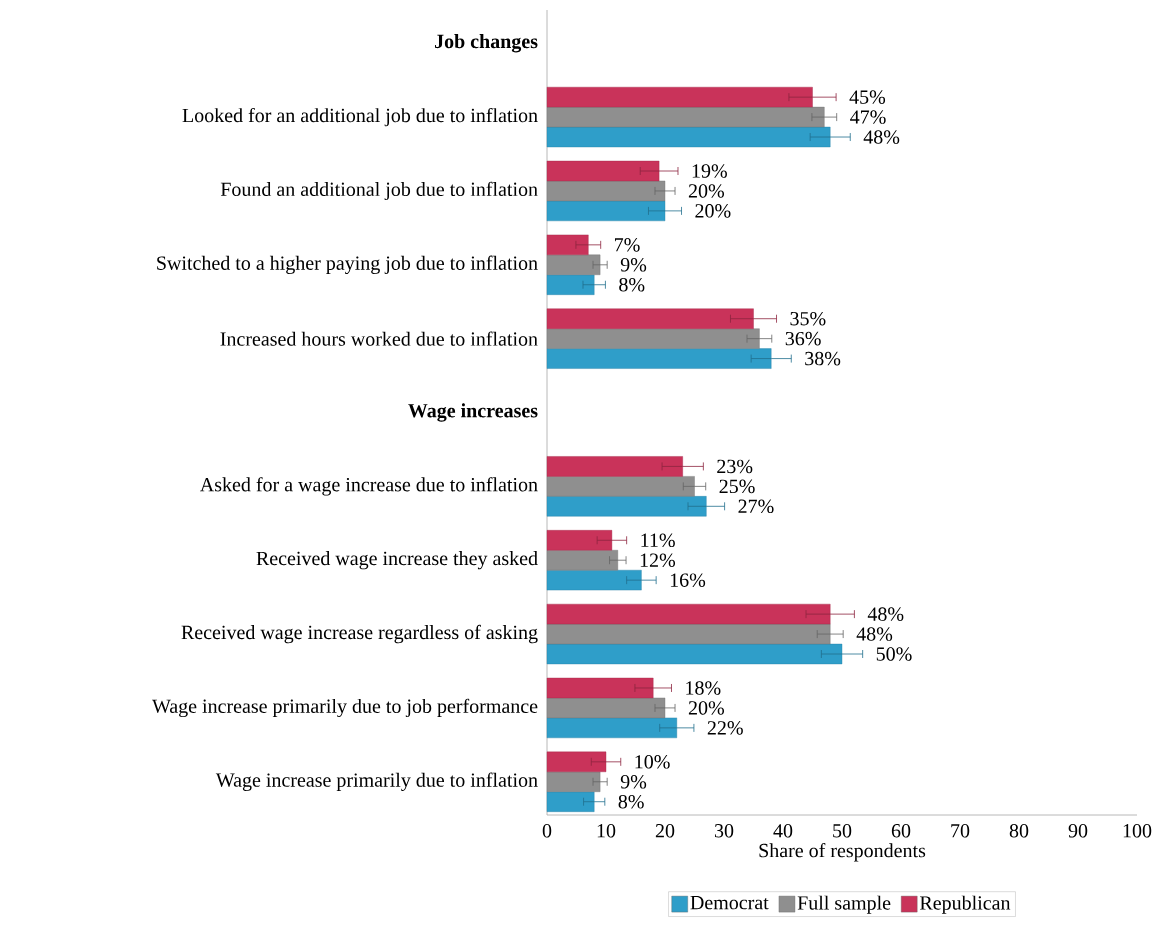 The height and width of the screenshot is (930, 1166). I want to click on y-tick-label: Received wage increase they asked, so click(397, 560).